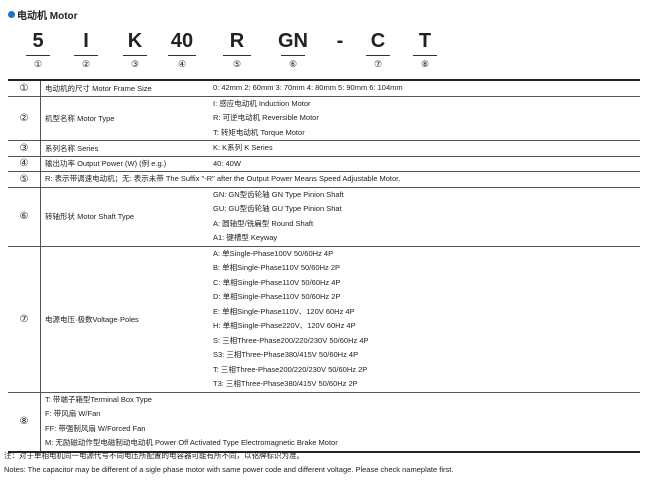  Describe the element at coordinates (38, 64) in the screenshot. I see `code-index: ①` at that location.